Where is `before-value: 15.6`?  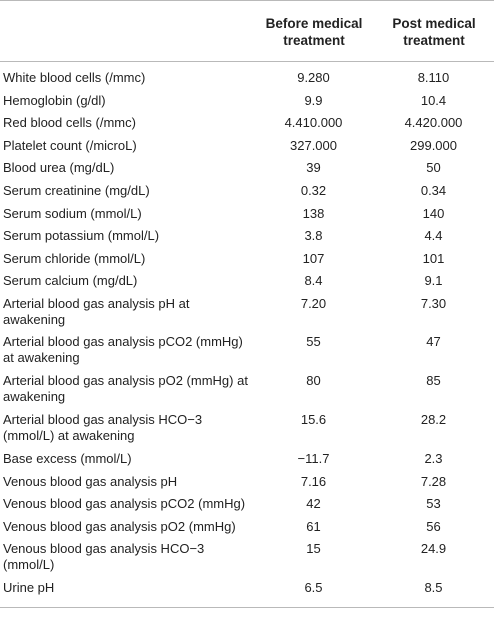
before-value: 15.6 is located at coordinates (313, 419).